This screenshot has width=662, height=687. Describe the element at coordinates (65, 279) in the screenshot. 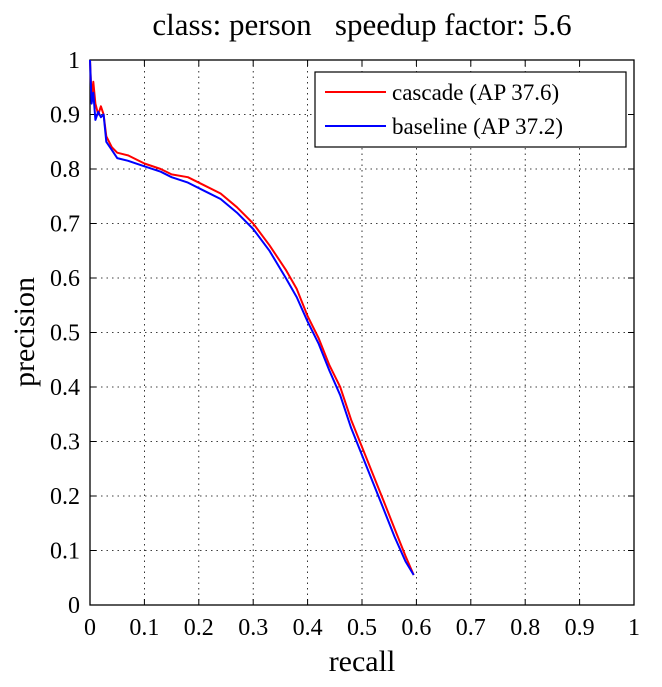

I see `y-tick-label: 0.6` at that location.